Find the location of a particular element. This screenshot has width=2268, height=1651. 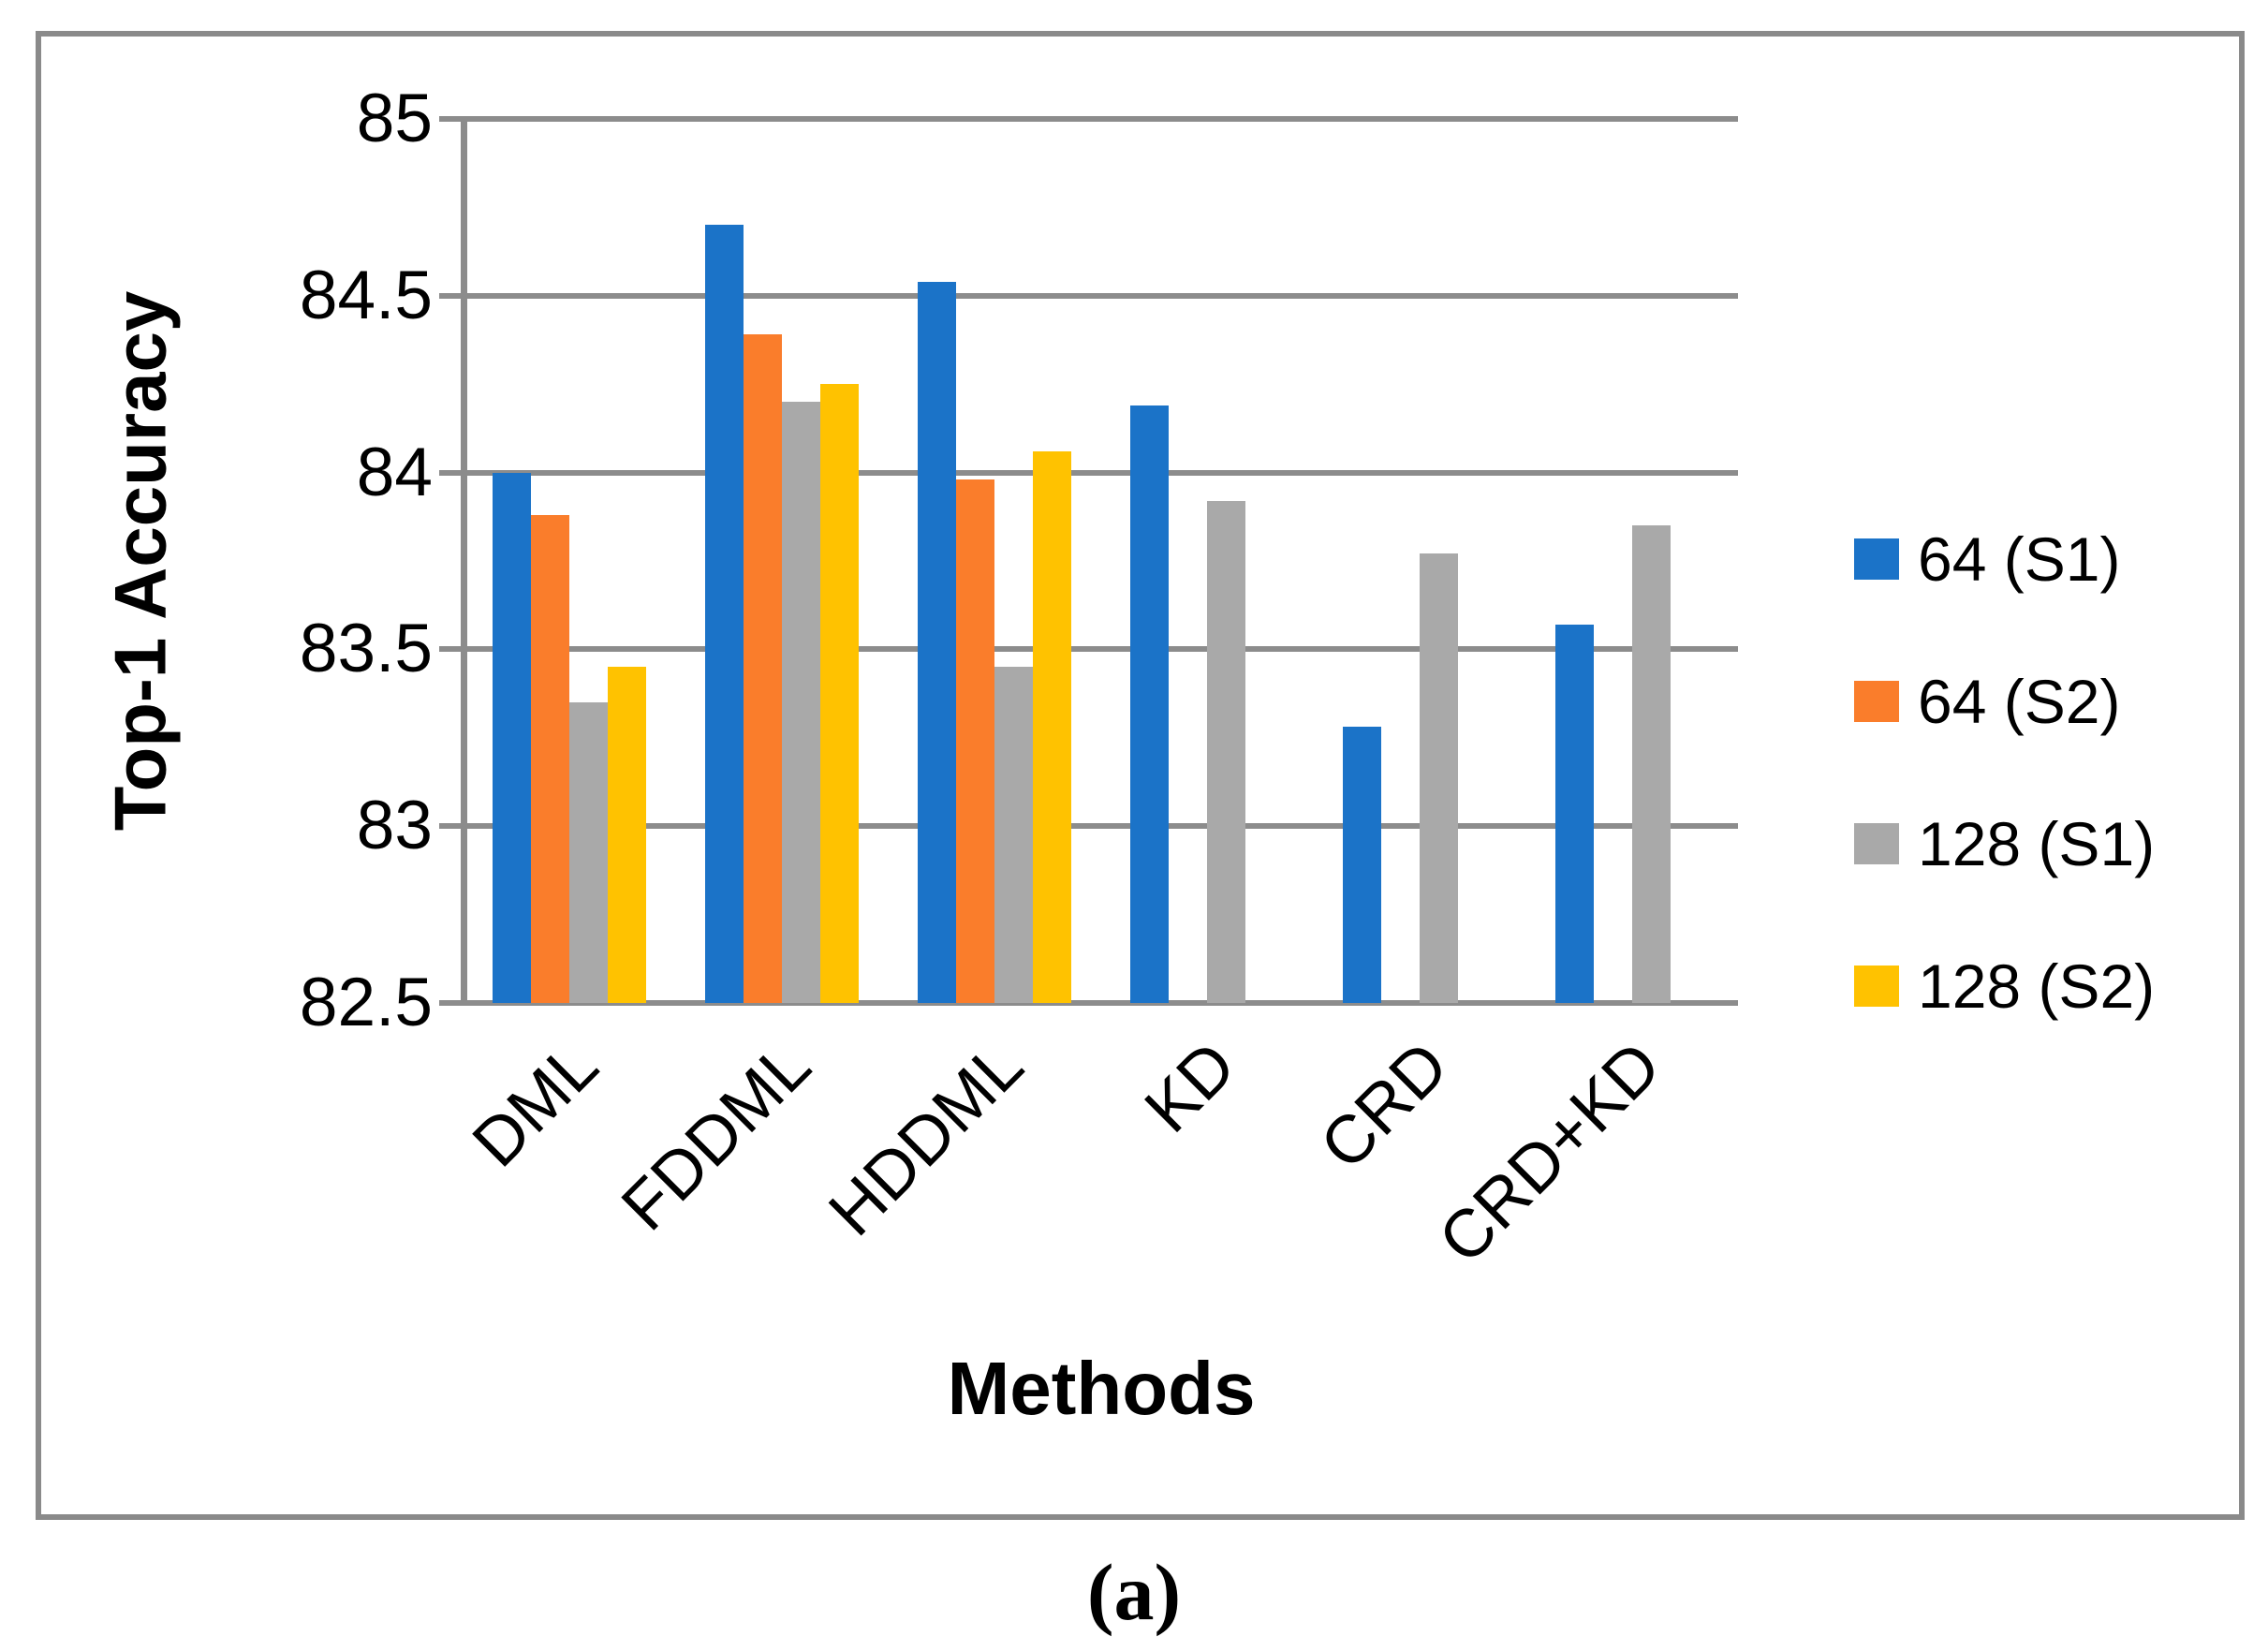

legend-label-64-s1: 64 (S1) is located at coordinates (2019, 559).